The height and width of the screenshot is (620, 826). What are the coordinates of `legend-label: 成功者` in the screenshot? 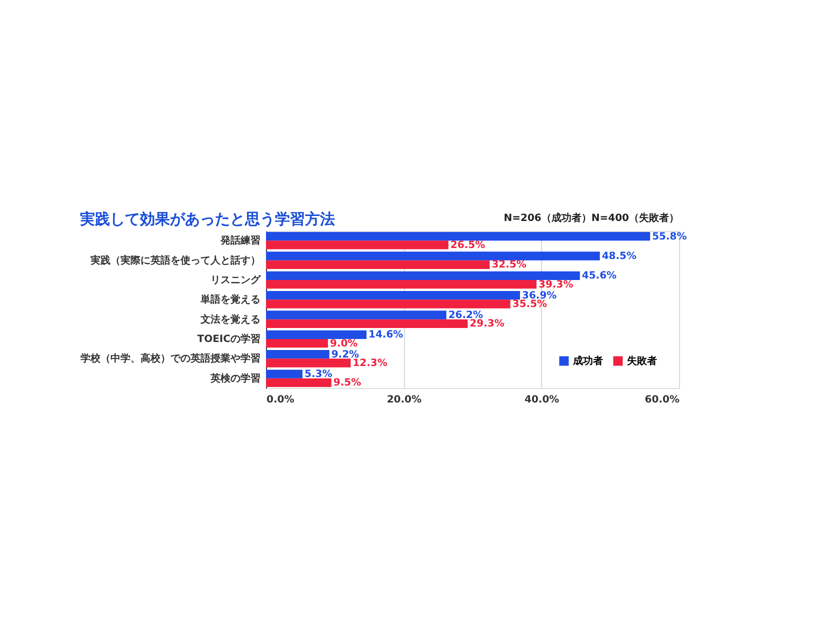 It's located at (587, 361).